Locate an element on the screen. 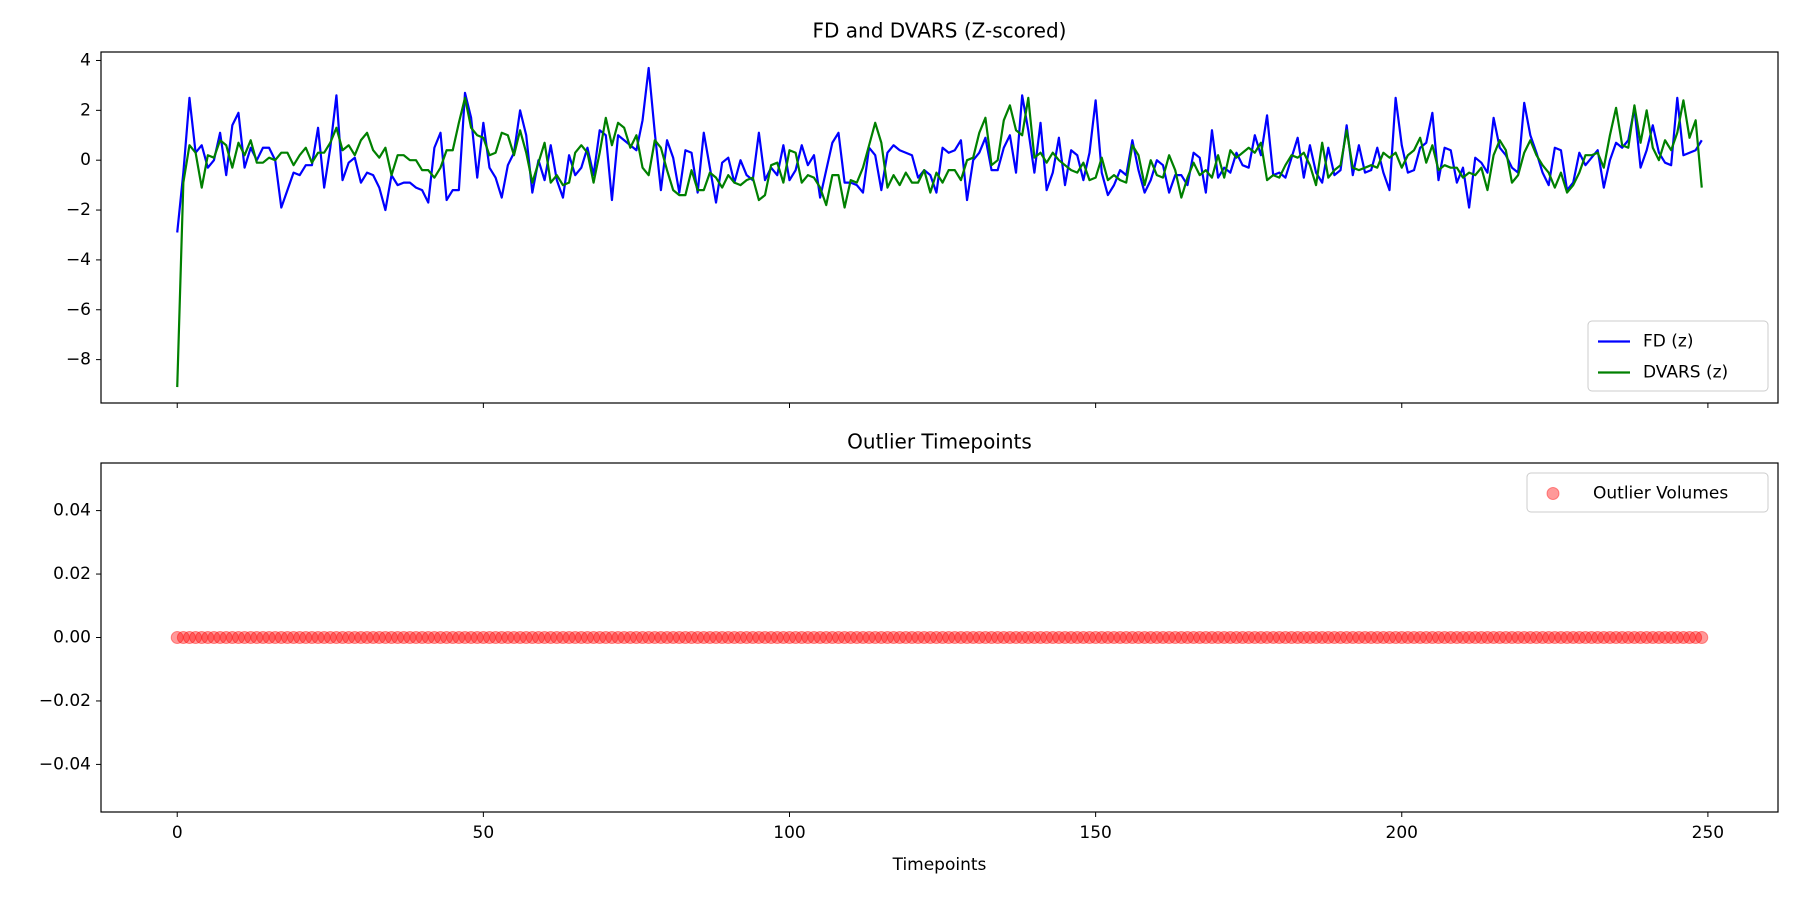 The image size is (1800, 900). y-tick-label: −4 is located at coordinates (78, 260).